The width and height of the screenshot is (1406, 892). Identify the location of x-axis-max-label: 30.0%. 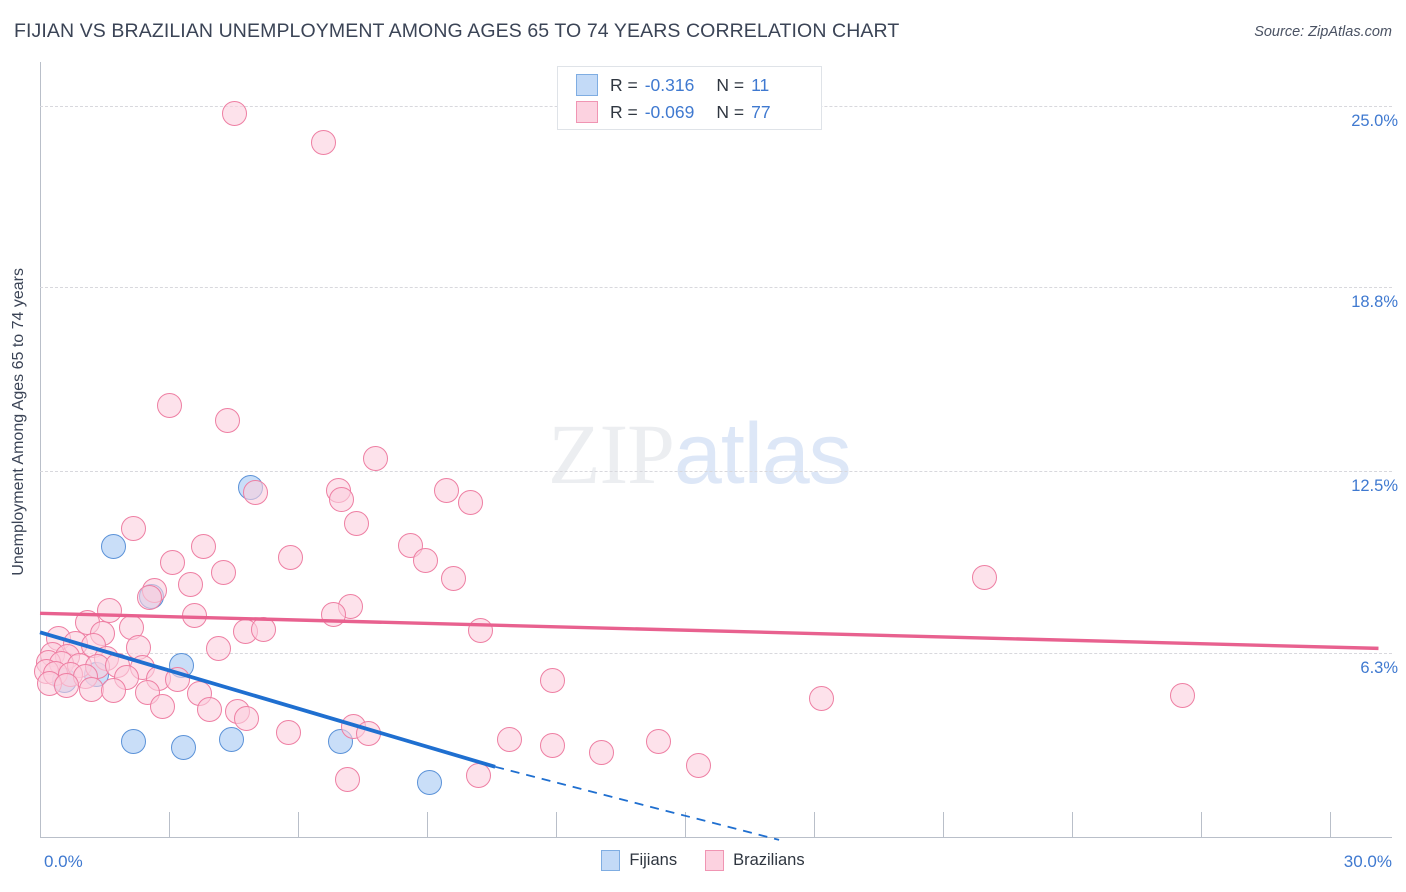
(1367, 861).